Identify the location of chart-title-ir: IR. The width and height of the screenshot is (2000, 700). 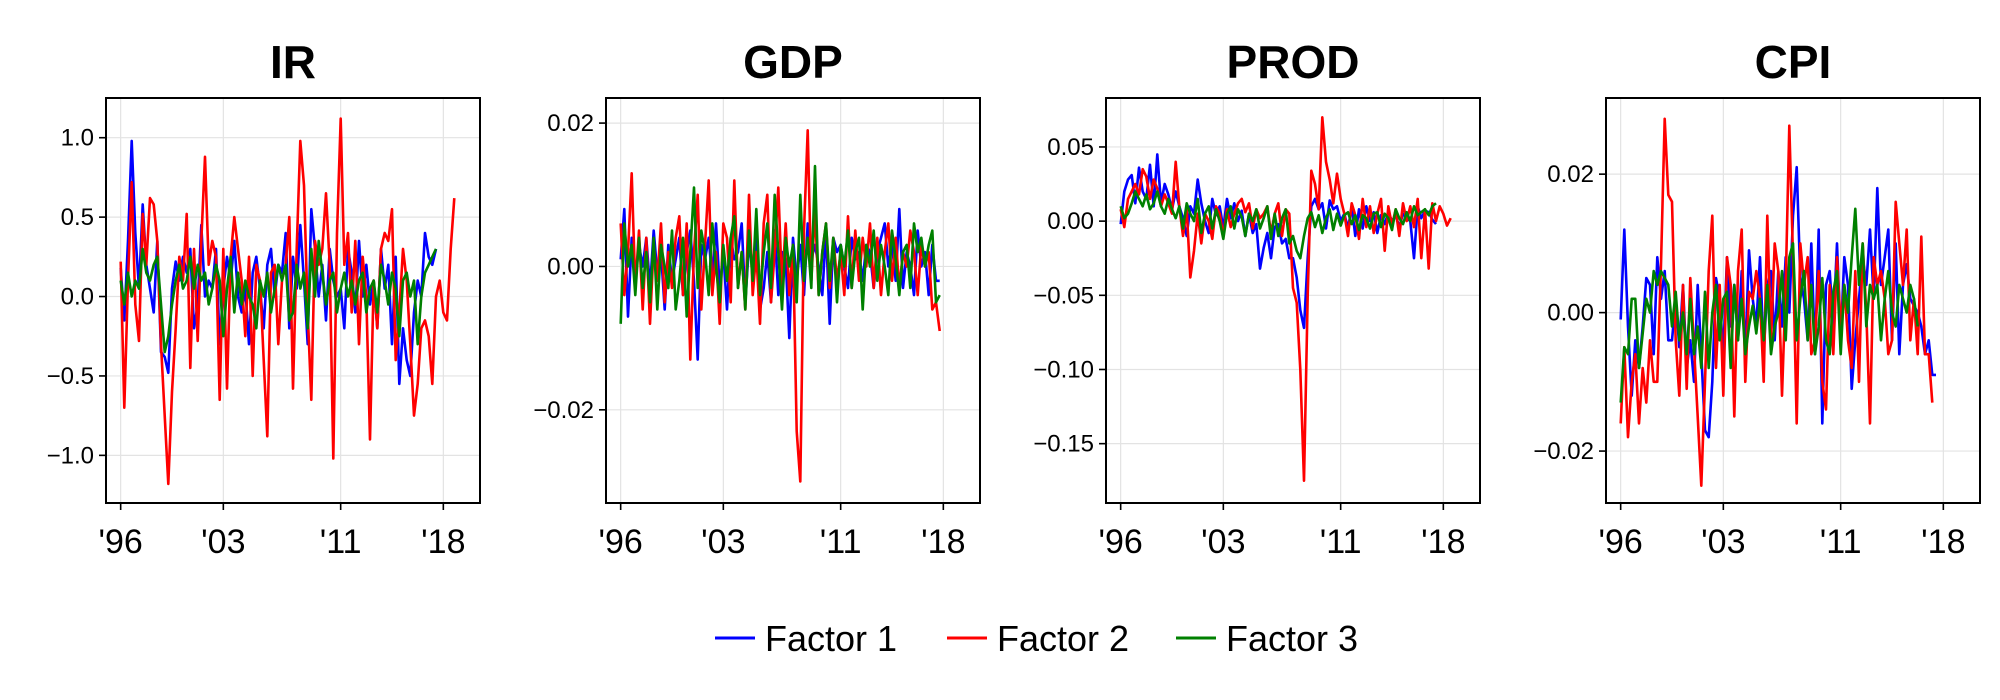
(293, 62).